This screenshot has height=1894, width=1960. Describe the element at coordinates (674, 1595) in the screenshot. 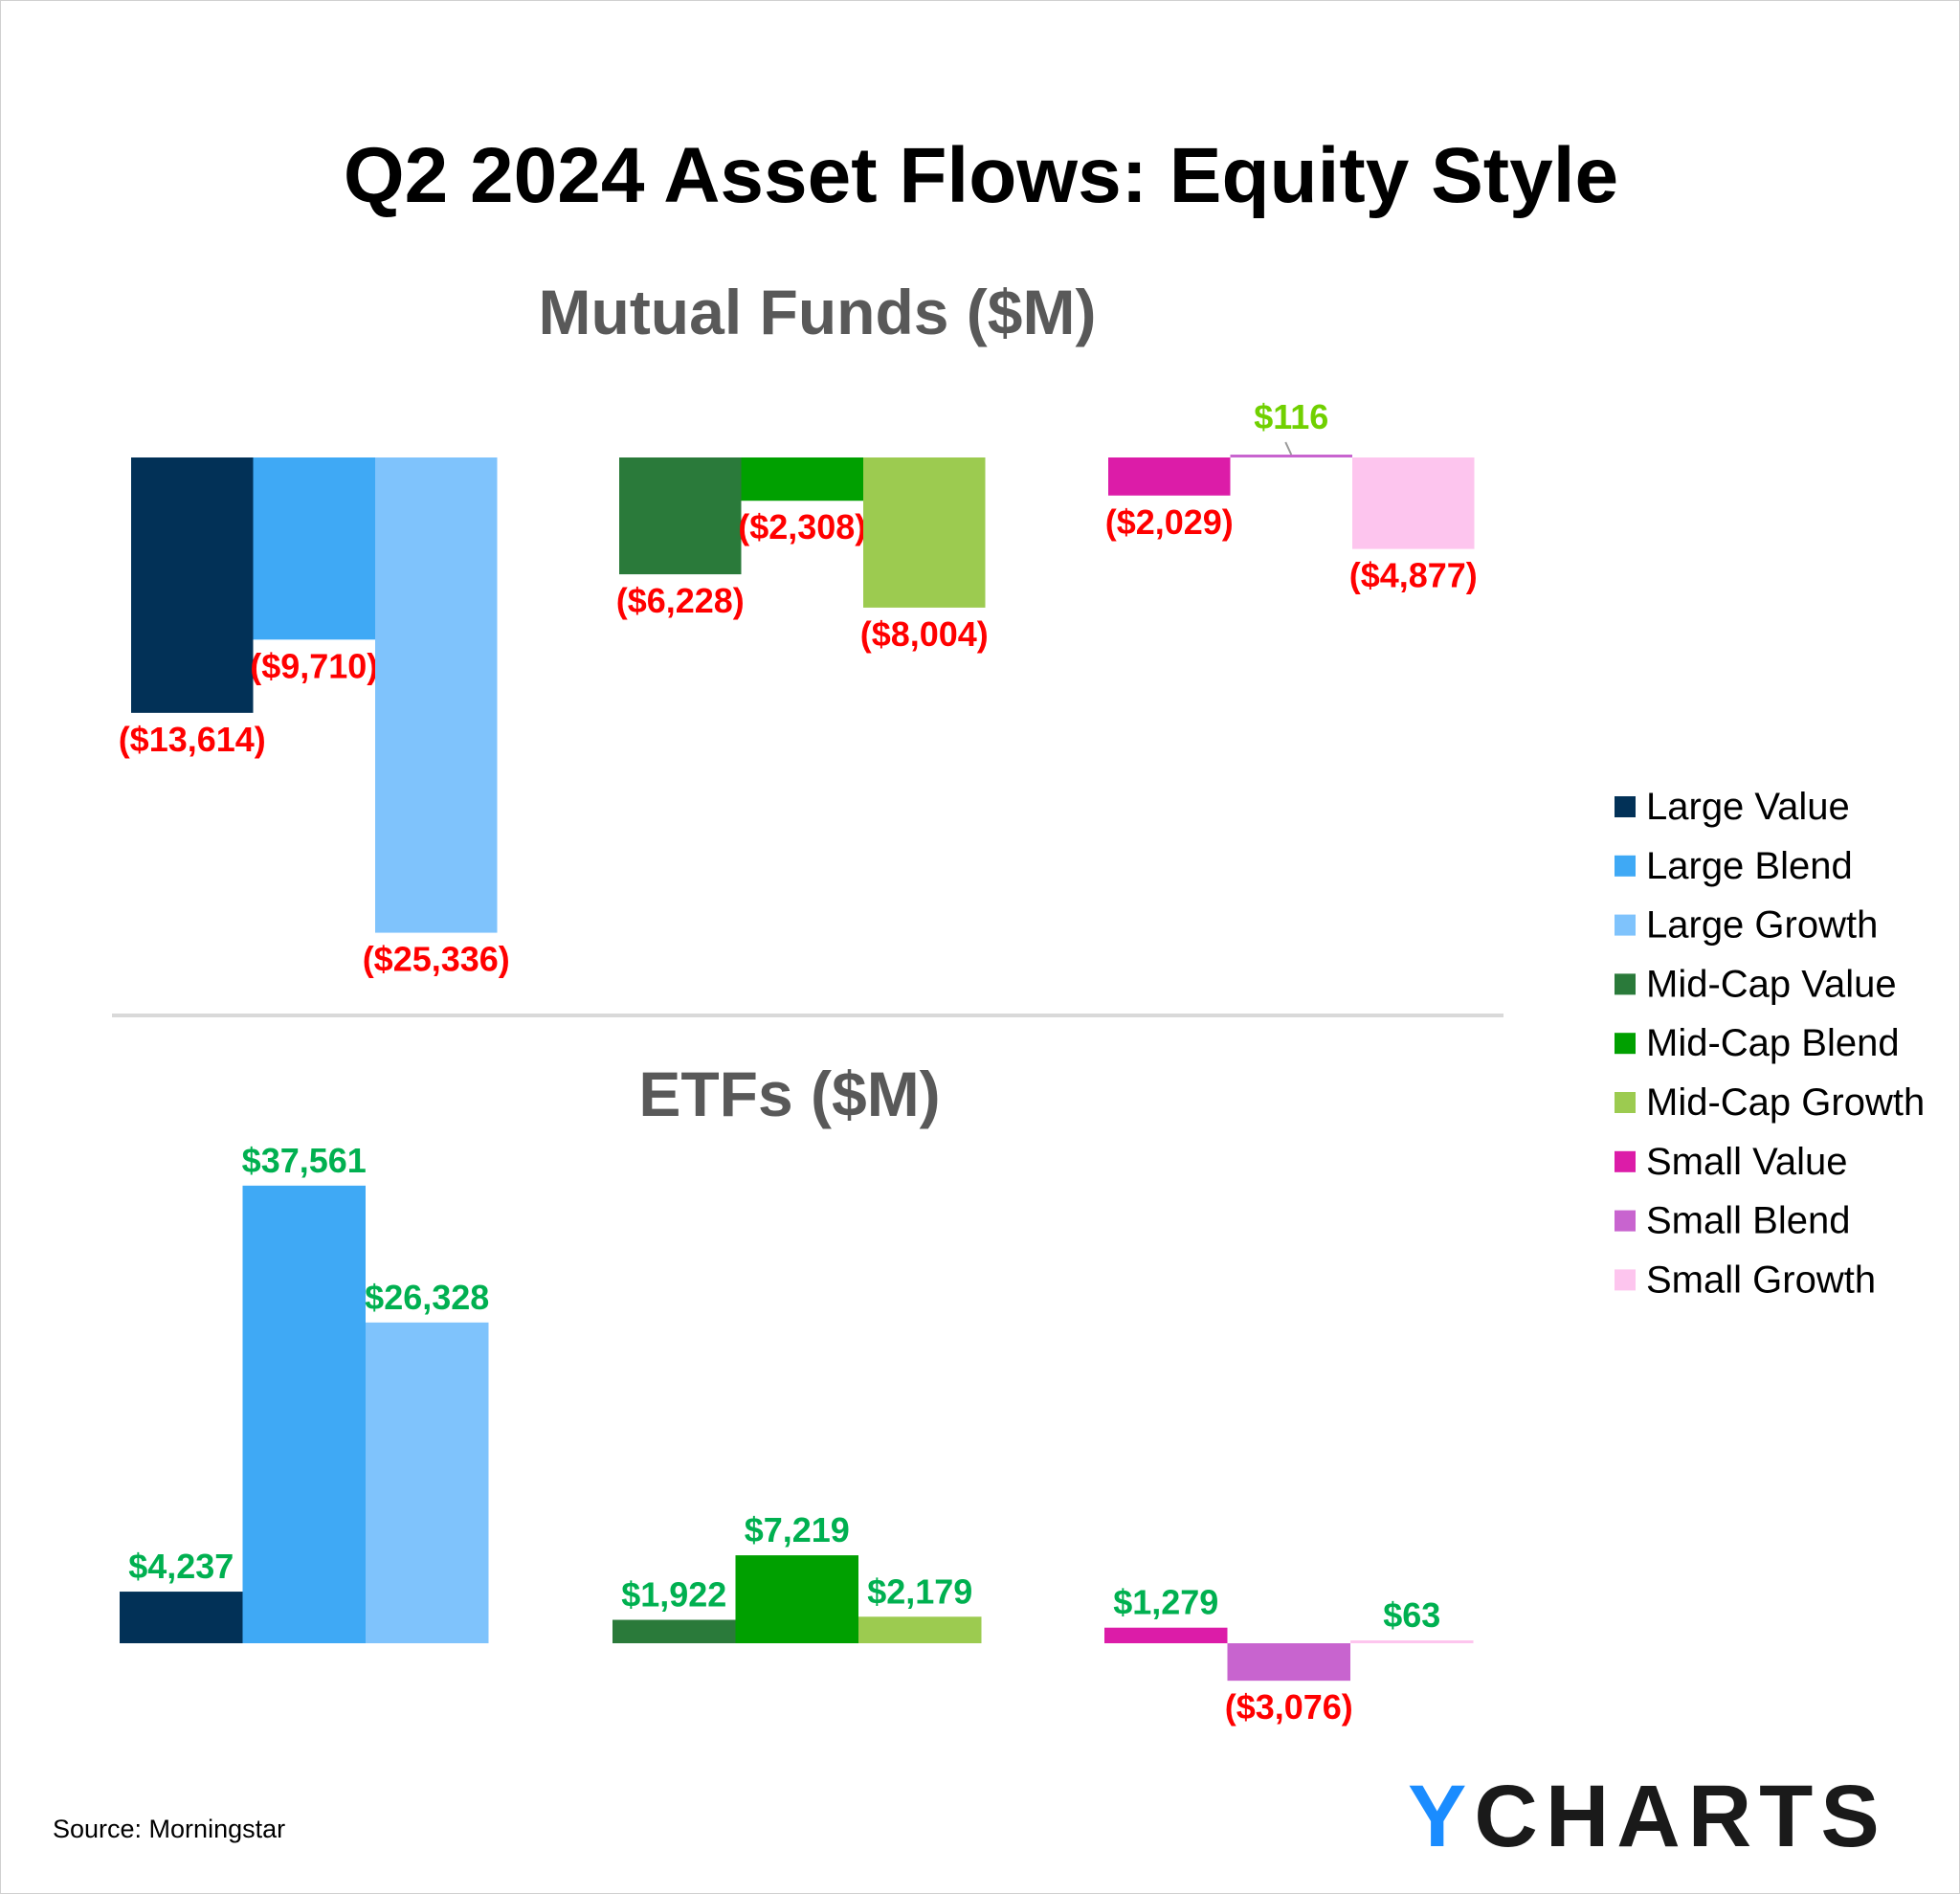

I see `data-label-mid-cap-value: $1,922` at that location.